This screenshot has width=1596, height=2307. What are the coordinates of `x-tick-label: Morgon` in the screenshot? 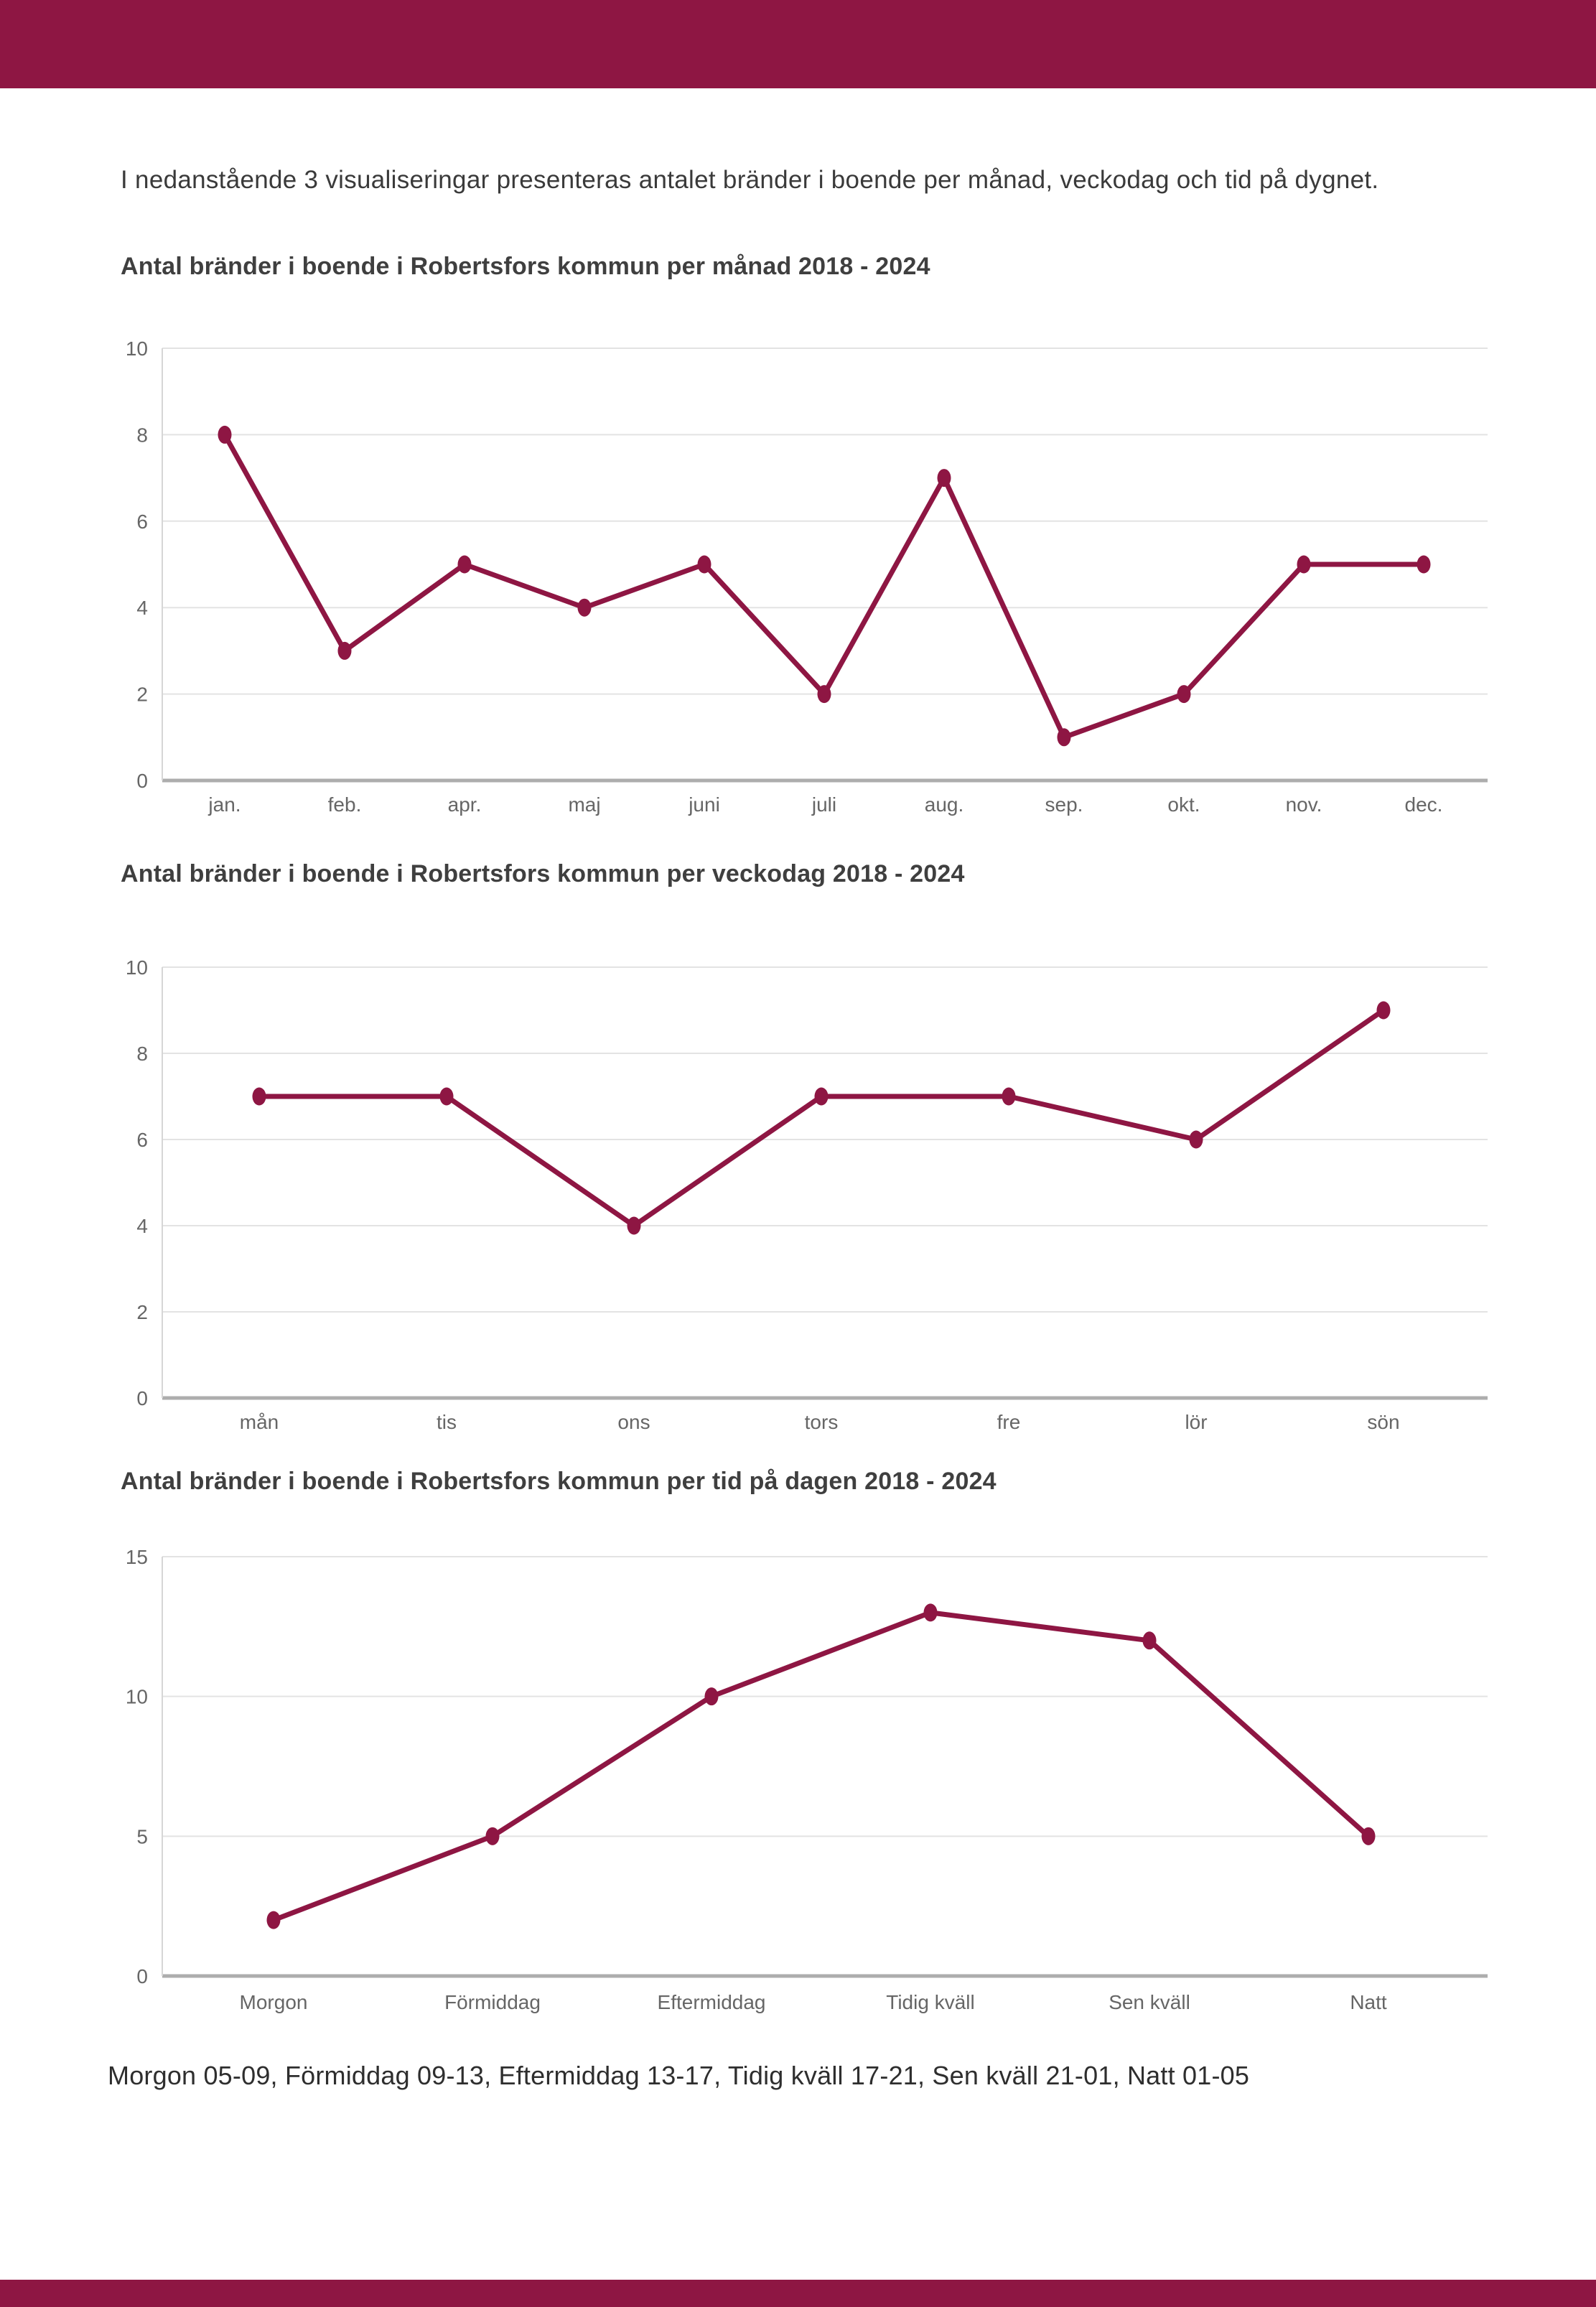 It's located at (274, 2002).